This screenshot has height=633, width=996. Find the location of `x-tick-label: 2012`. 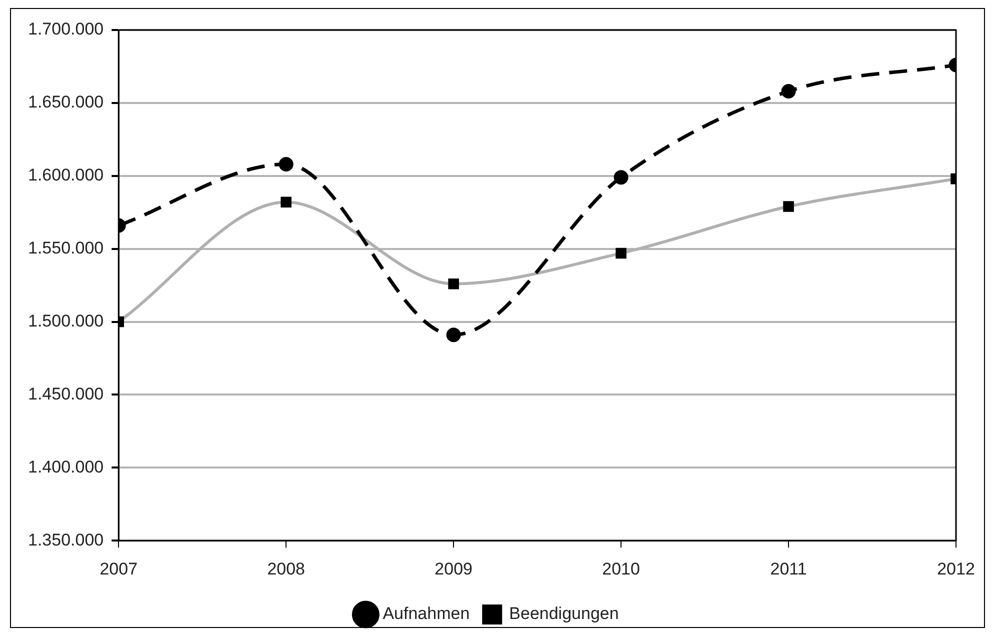

x-tick-label: 2012 is located at coordinates (956, 568).